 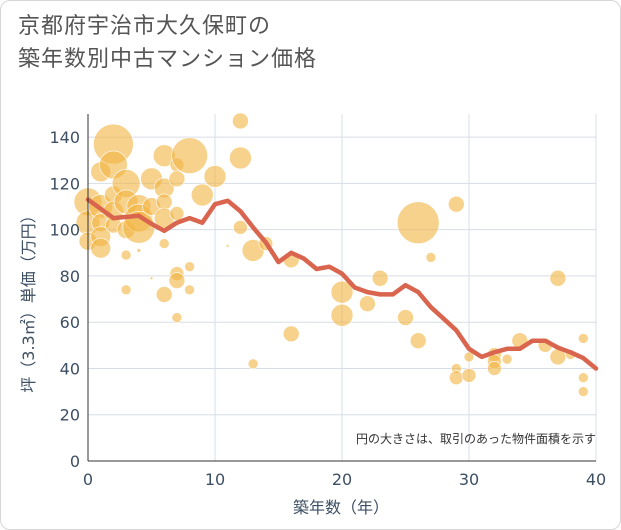 What do you see at coordinates (476, 438) in the screenshot?
I see `chart-annotation: 円の大きさは、取引のあった物件面積を示す` at bounding box center [476, 438].